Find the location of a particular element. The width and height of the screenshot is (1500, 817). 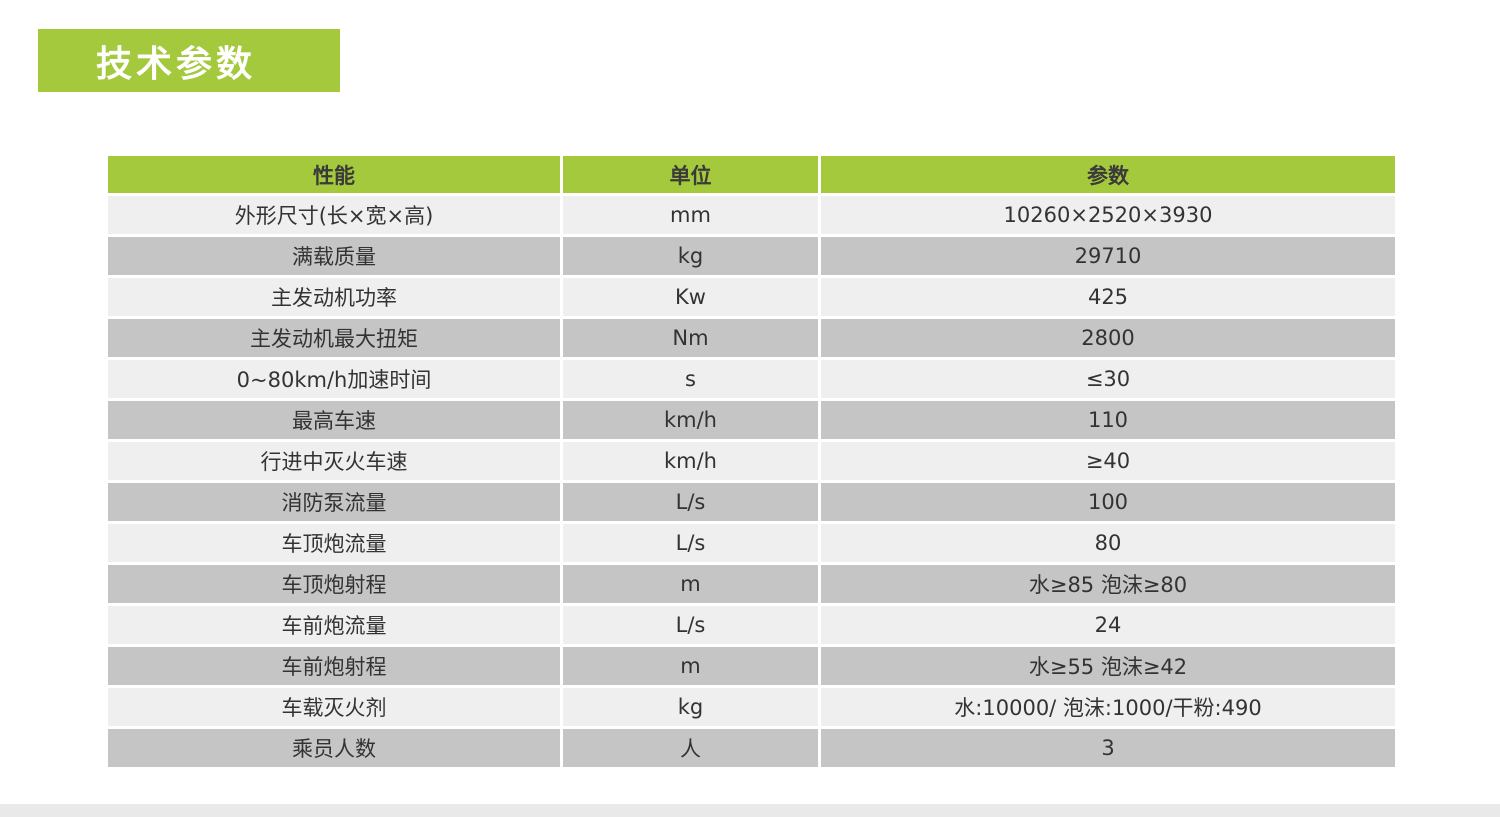

table-row: 主发动机功率 Kw 425 is located at coordinates (751, 297).